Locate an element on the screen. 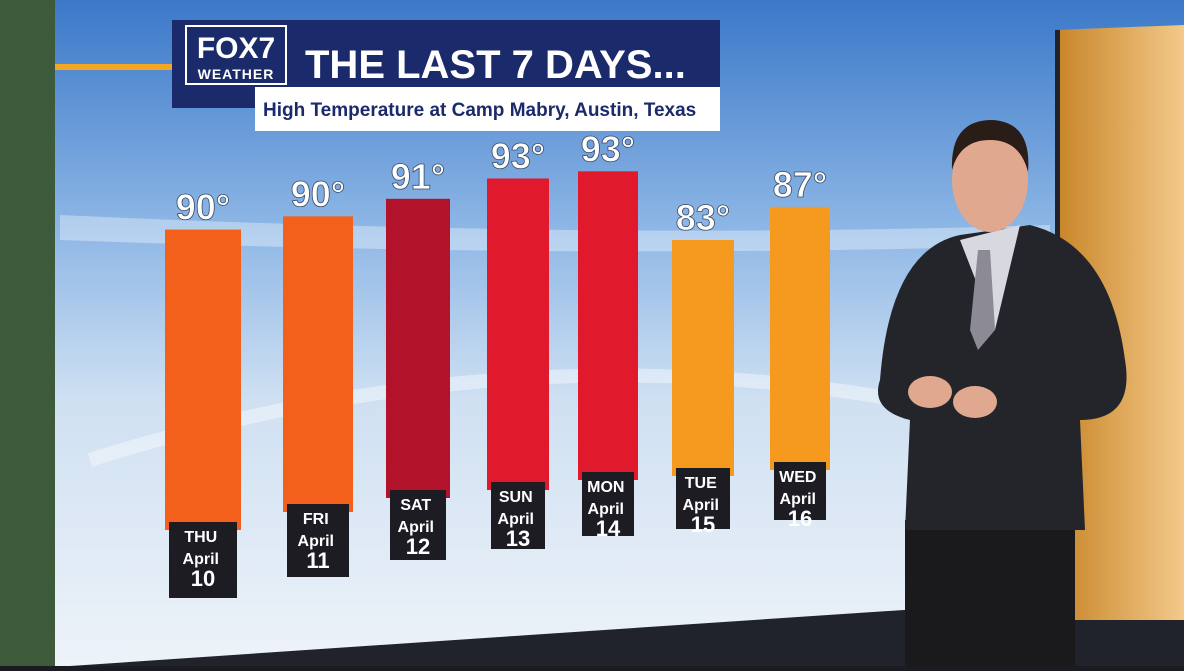 The height and width of the screenshot is (671, 1184). date-label: SUN April 13 is located at coordinates (518, 520).